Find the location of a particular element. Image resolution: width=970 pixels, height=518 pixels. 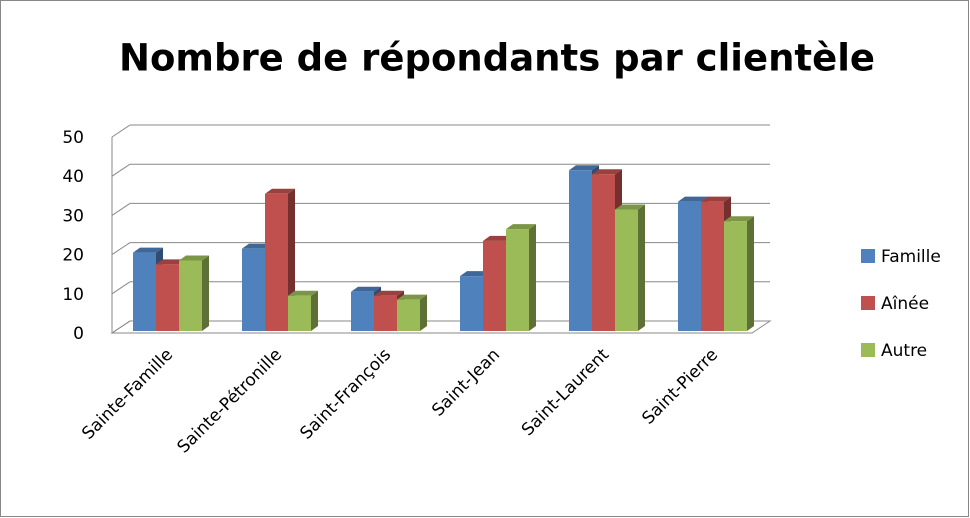

y-tick-label: 20 is located at coordinates (73, 256).